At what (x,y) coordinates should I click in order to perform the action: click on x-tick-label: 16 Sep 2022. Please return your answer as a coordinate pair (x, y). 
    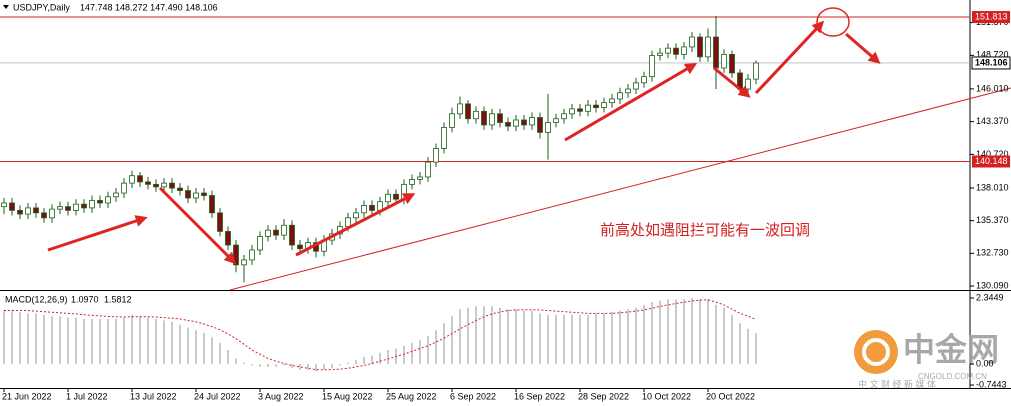
    Looking at the image, I should click on (539, 396).